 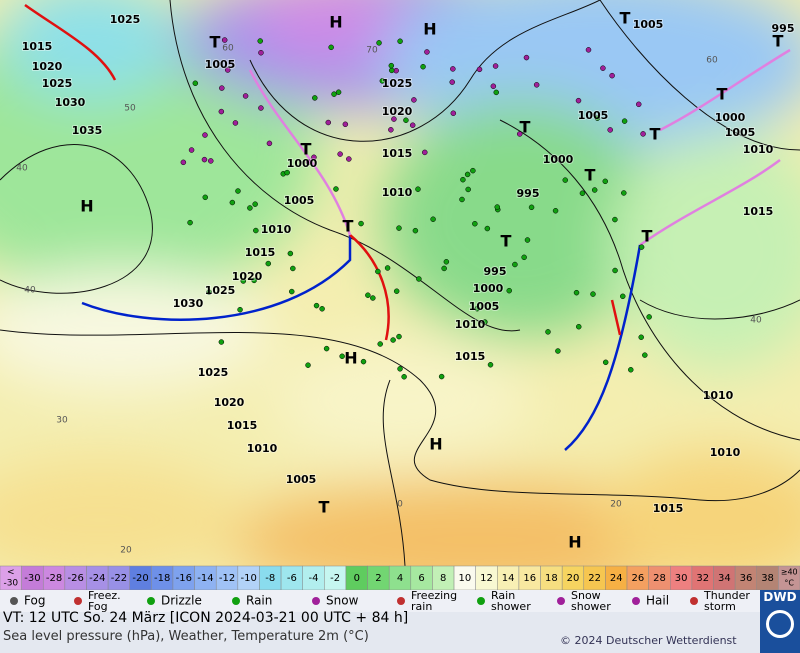 What do you see at coordinates (76, 578) in the screenshot?
I see `colorbar-label: -26` at bounding box center [76, 578].